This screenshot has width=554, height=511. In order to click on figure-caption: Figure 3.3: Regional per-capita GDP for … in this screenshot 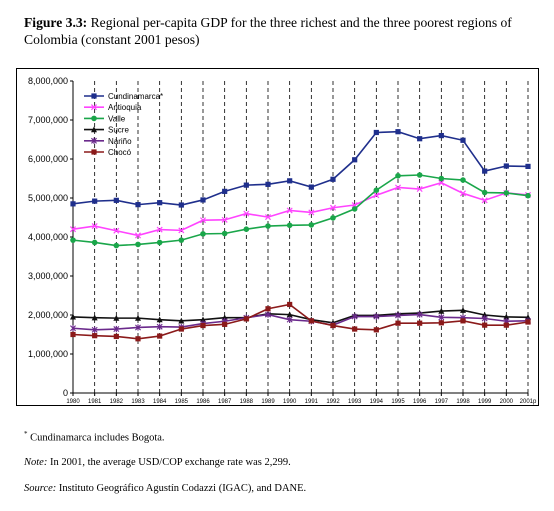, I will do `click(280, 31)`.